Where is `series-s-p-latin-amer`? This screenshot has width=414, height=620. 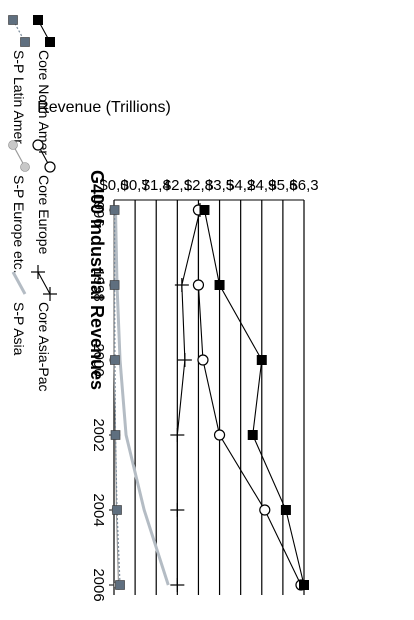 series-s-p-latin-amer is located at coordinates (117, 397).